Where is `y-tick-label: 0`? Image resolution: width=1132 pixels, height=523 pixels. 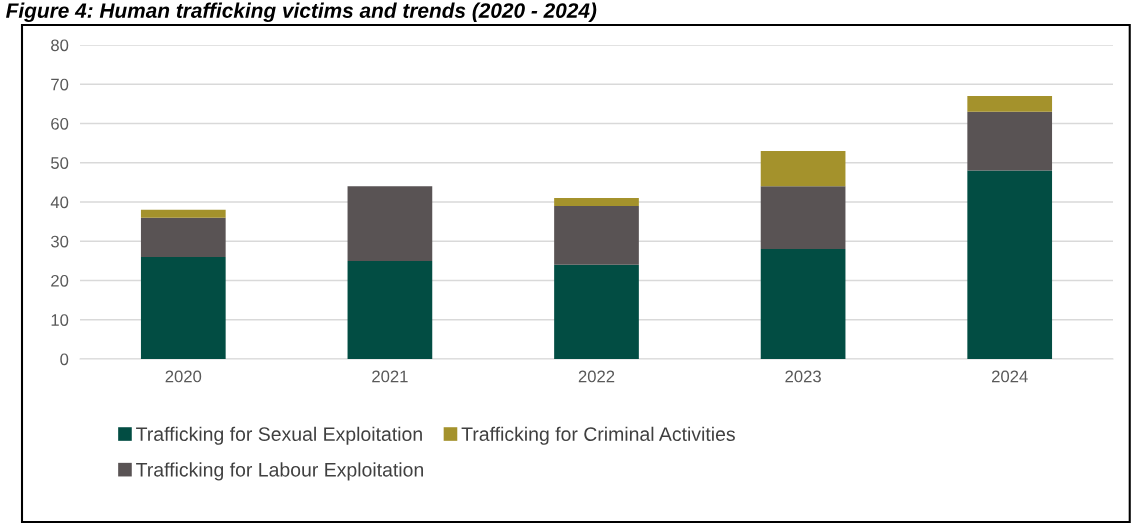 y-tick-label: 0 is located at coordinates (64, 359).